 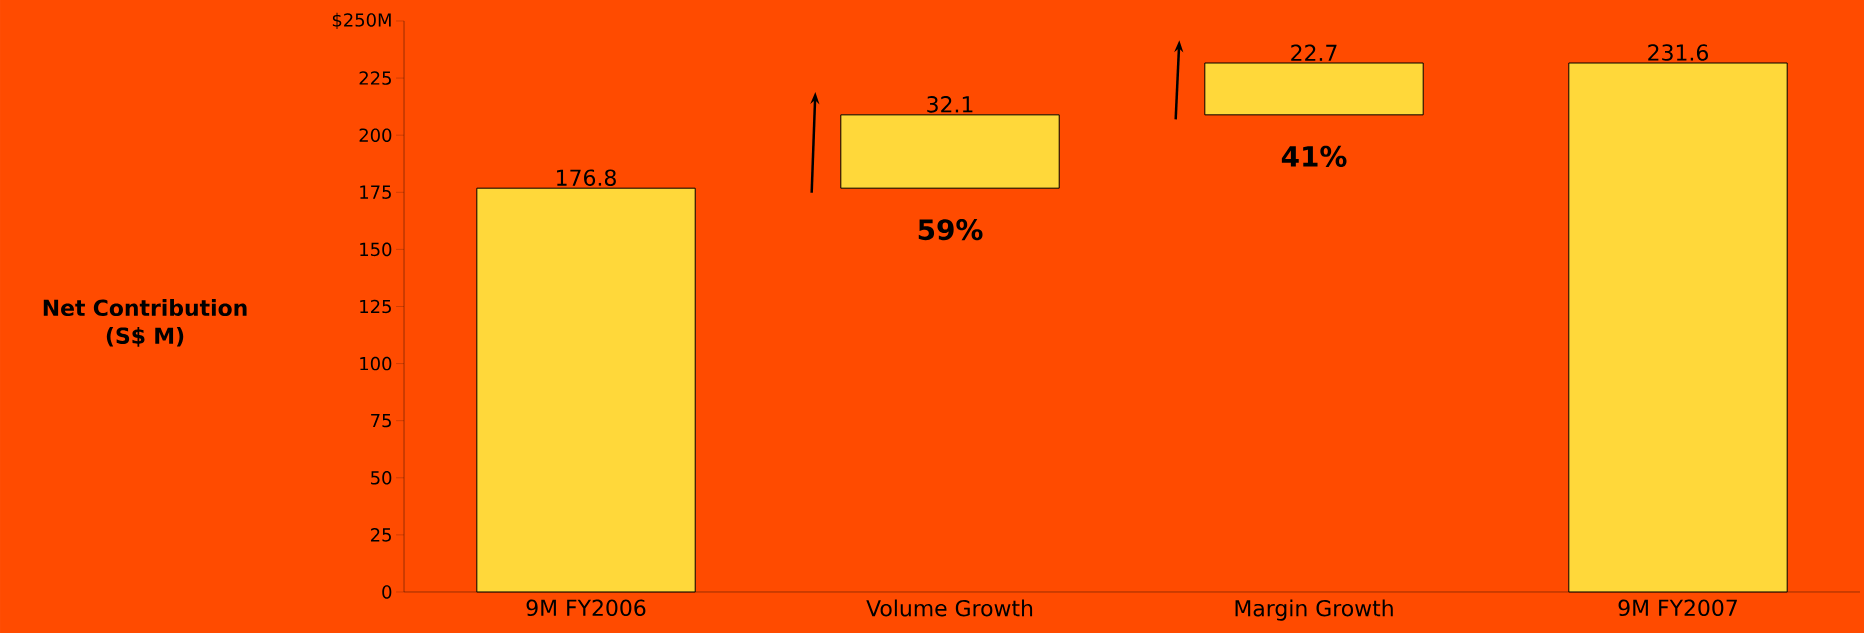 What do you see at coordinates (375, 306) in the screenshot?
I see `y-tick-label: 125` at bounding box center [375, 306].